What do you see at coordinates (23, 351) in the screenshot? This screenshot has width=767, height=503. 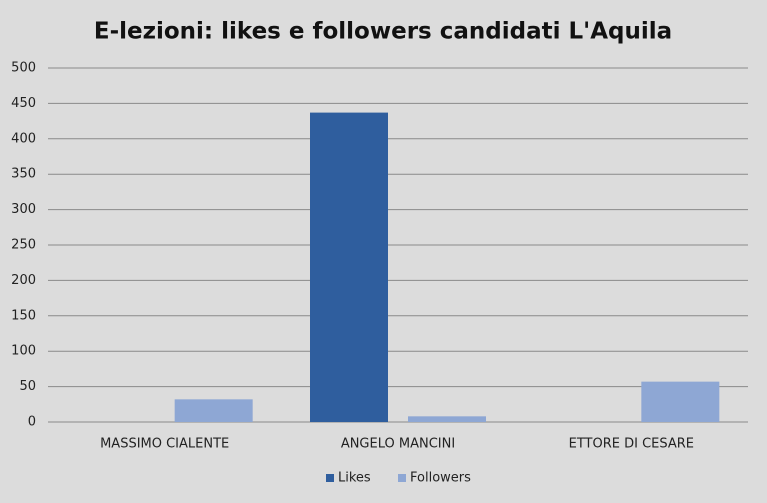 I see `y-tick-label: 100` at bounding box center [23, 351].